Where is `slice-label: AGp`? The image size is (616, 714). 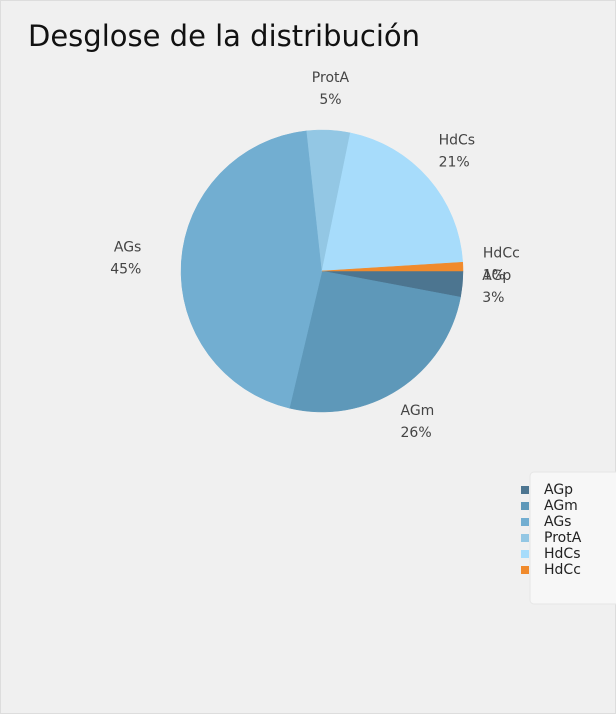
slice-label: AGp is located at coordinates (496, 276).